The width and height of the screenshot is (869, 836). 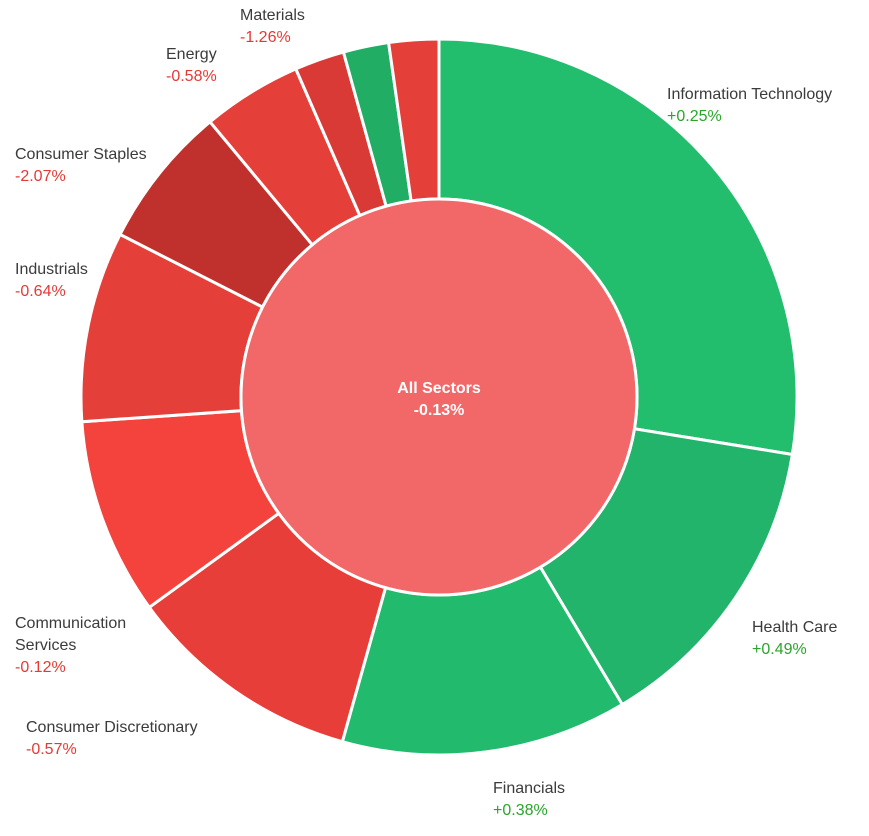 I want to click on label-change: -0.64%, so click(x=40, y=291).